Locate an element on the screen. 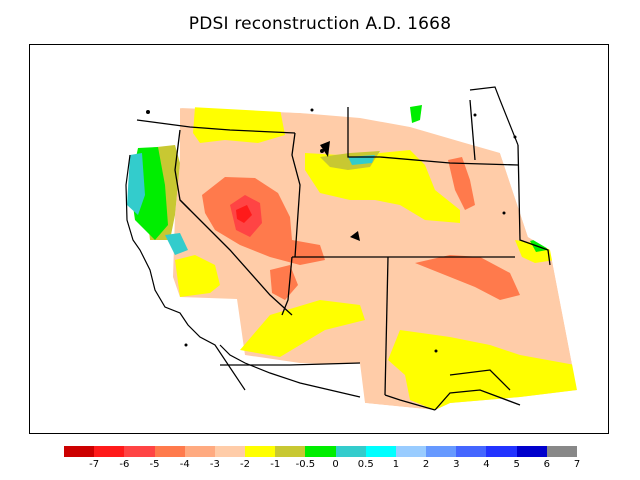 This screenshot has height=480, width=640. legend-label: 0.5 is located at coordinates (365, 464).